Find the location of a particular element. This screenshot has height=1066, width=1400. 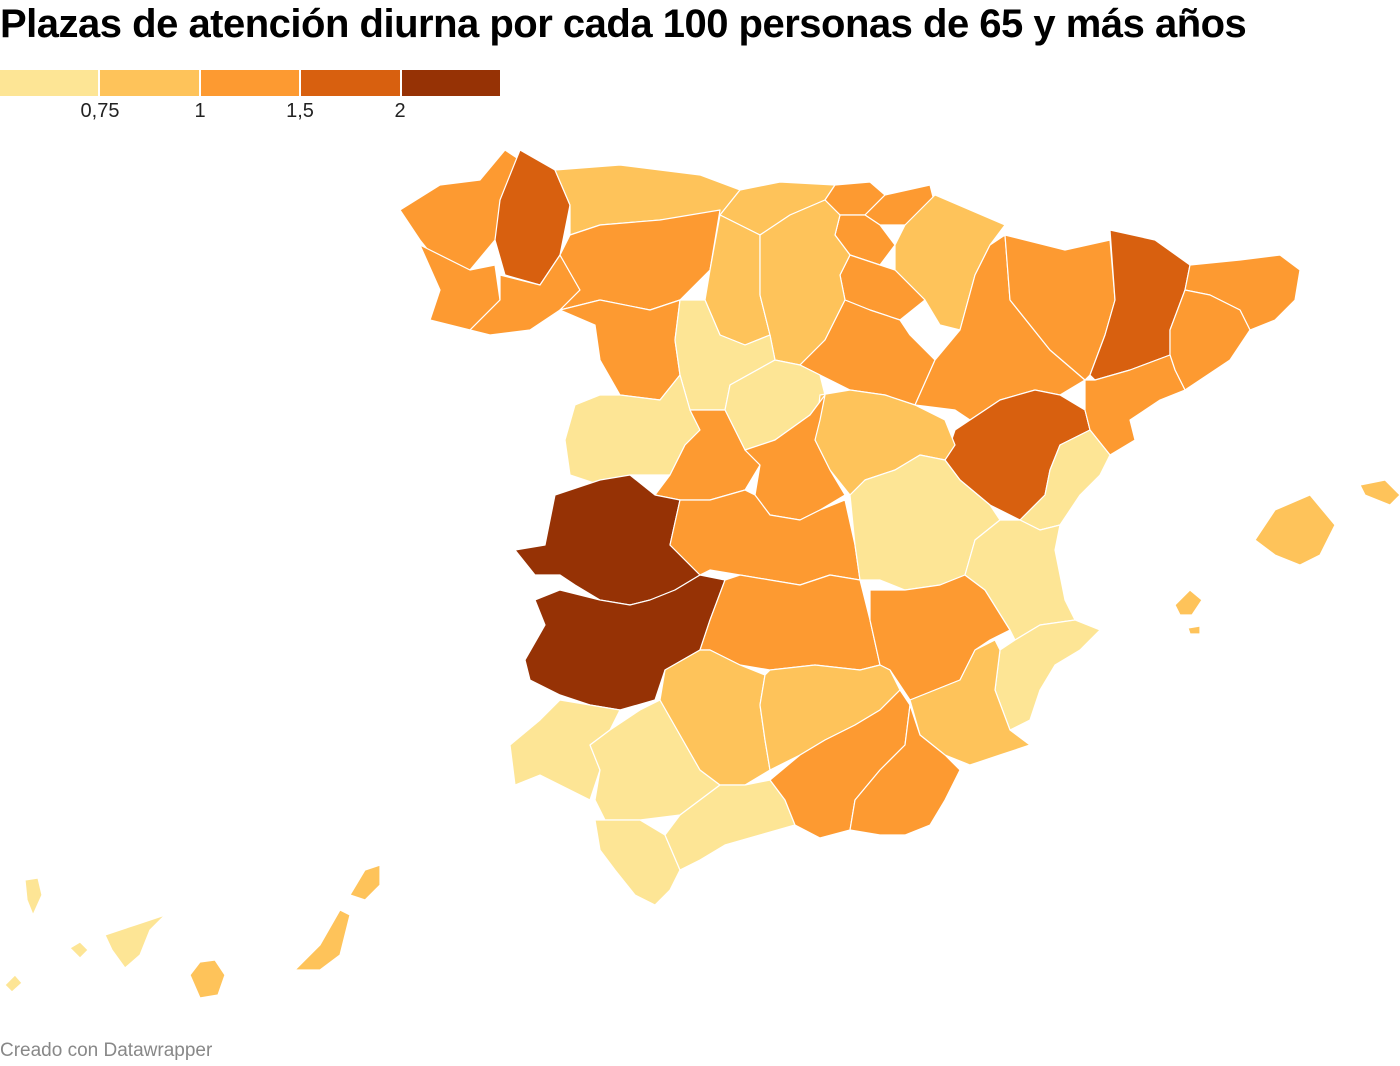

island-fuerteventura is located at coordinates (322, 940).